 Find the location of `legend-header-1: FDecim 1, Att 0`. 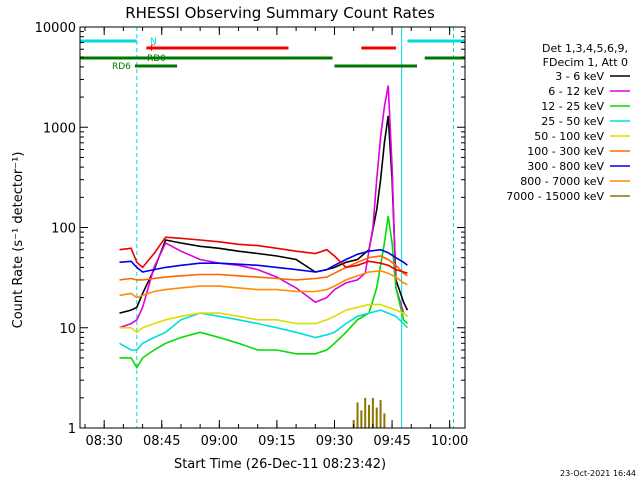

legend-header-1: FDecim 1, Att 0 is located at coordinates (585, 62).